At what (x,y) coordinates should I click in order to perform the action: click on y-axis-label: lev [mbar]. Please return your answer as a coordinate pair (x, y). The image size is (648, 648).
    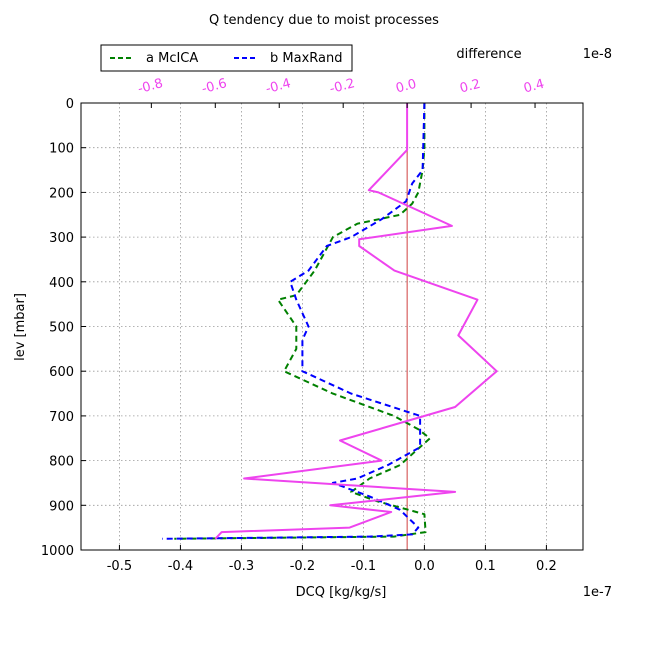
    Looking at the image, I should click on (20, 327).